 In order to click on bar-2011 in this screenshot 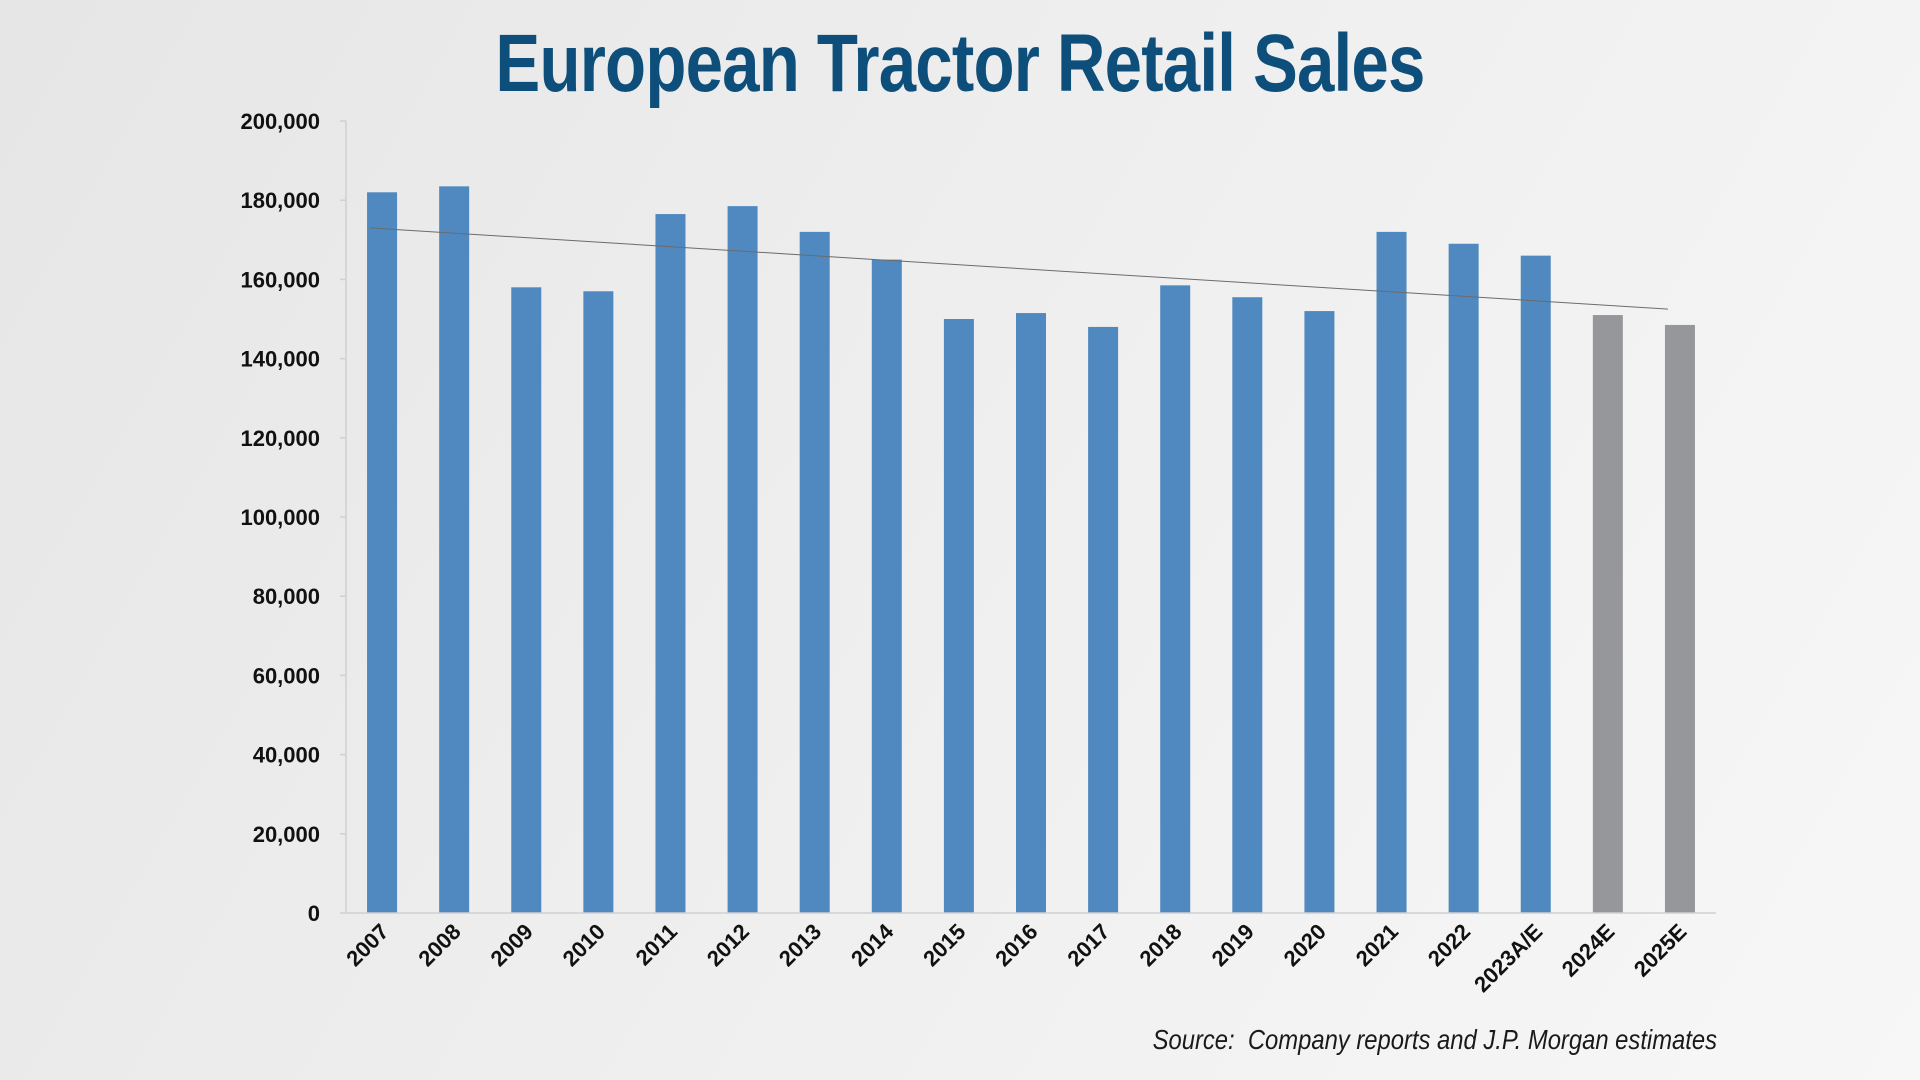, I will do `click(670, 563)`.